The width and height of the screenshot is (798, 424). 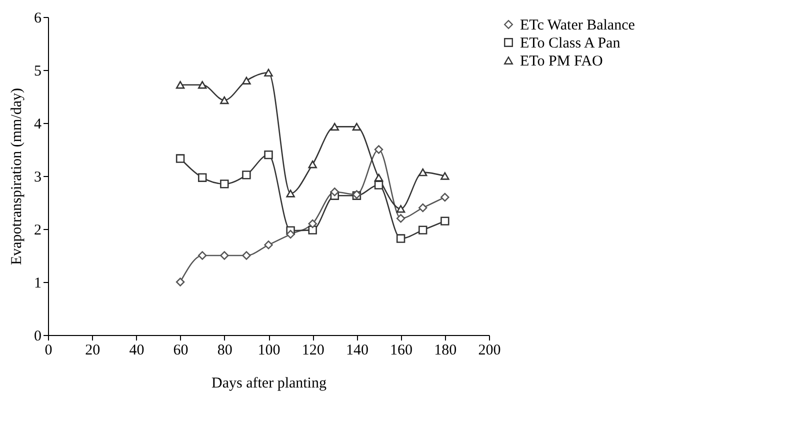 I want to click on x-tick-label: 140, so click(x=357, y=350).